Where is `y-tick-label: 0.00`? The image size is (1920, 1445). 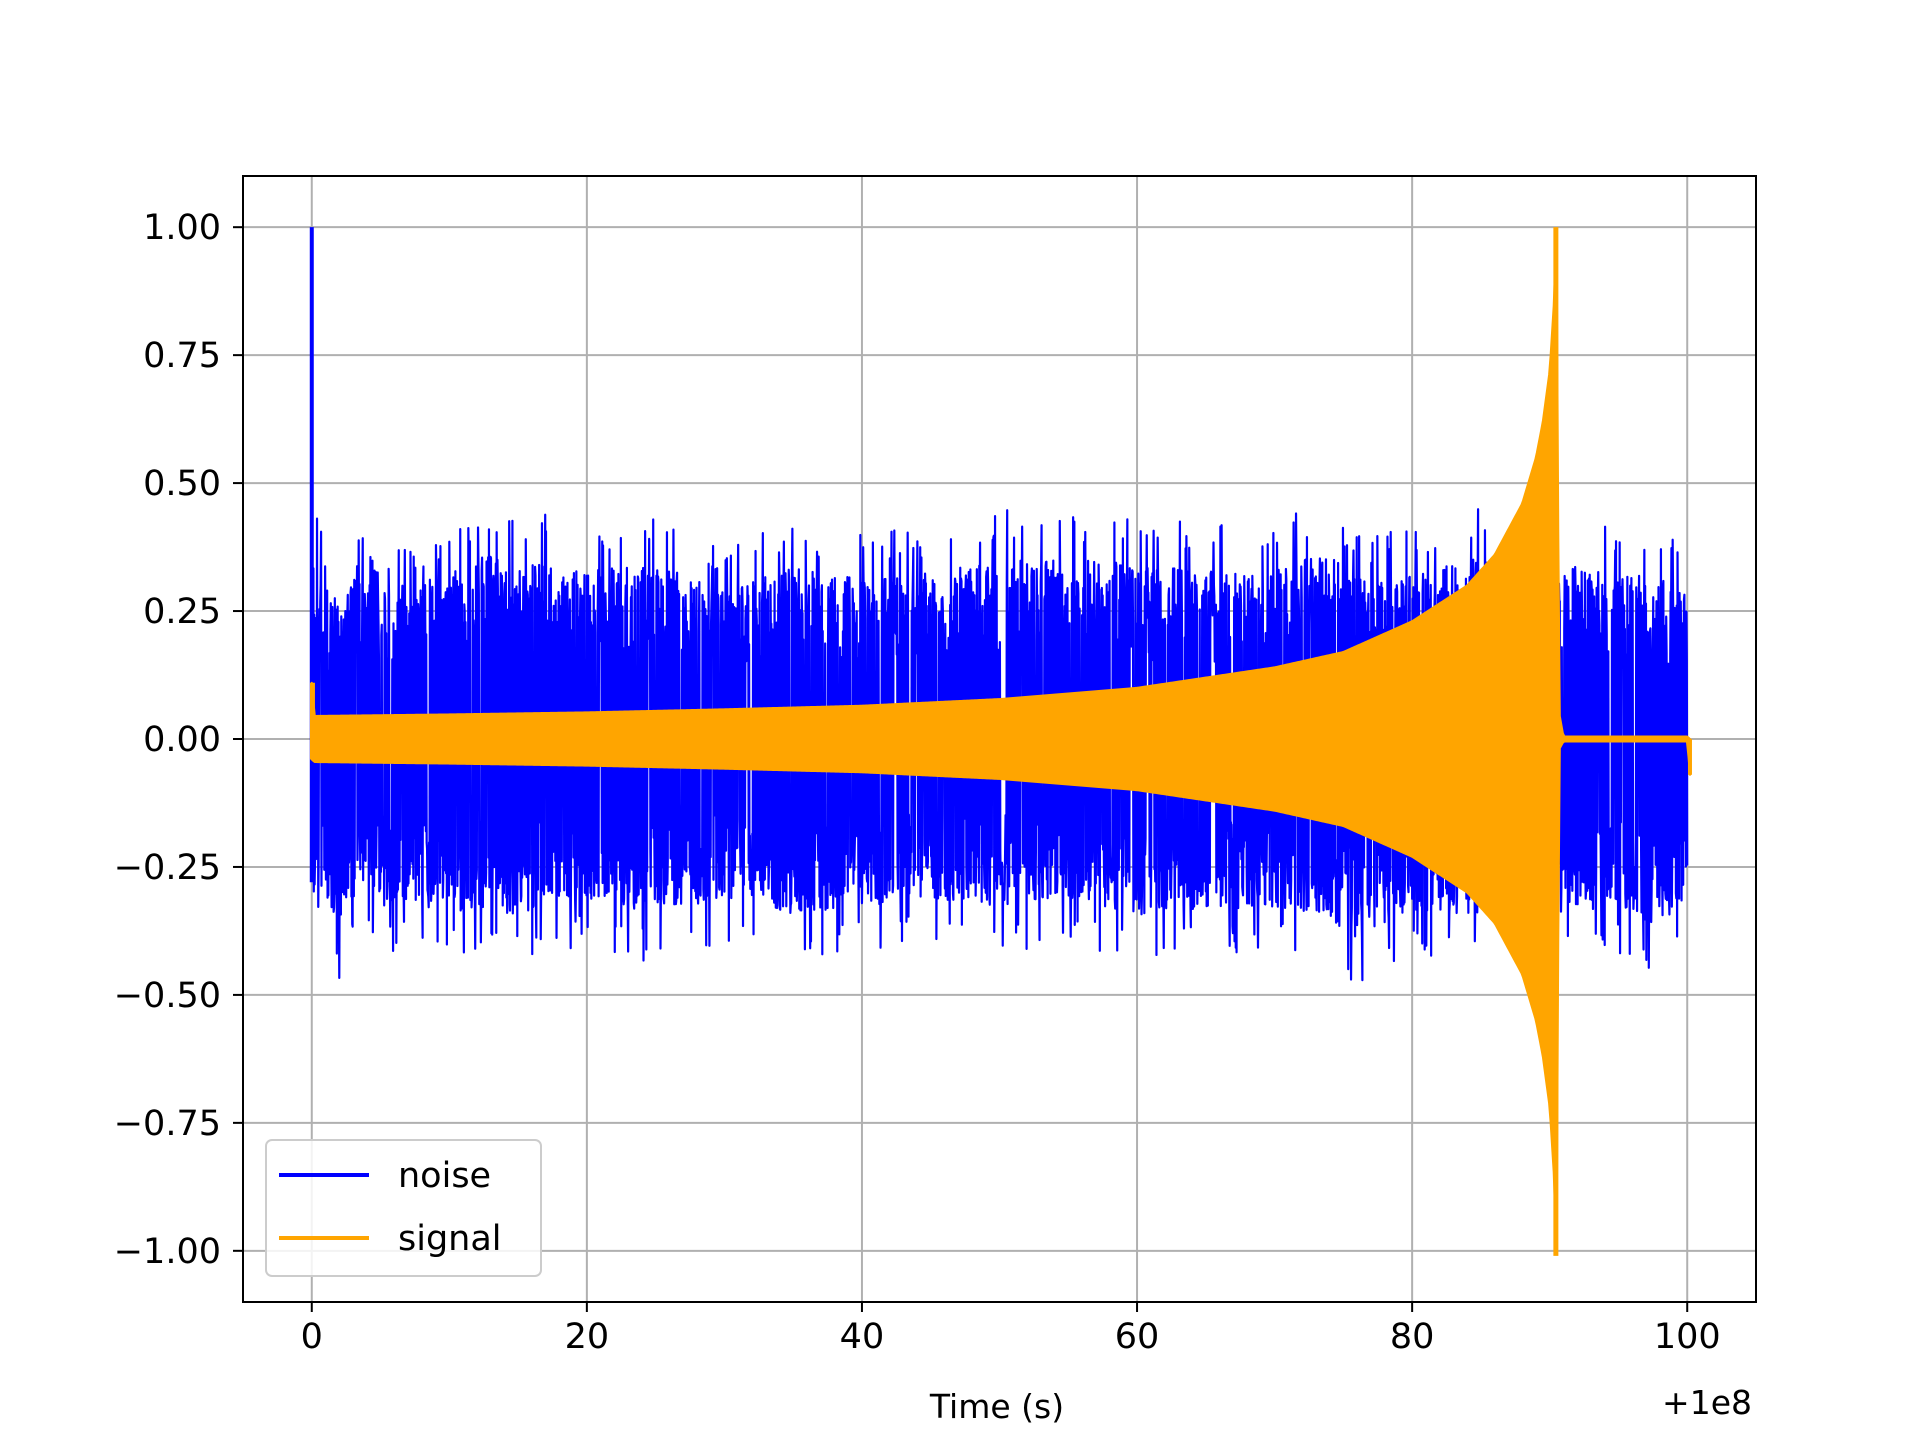 y-tick-label: 0.00 is located at coordinates (182, 740).